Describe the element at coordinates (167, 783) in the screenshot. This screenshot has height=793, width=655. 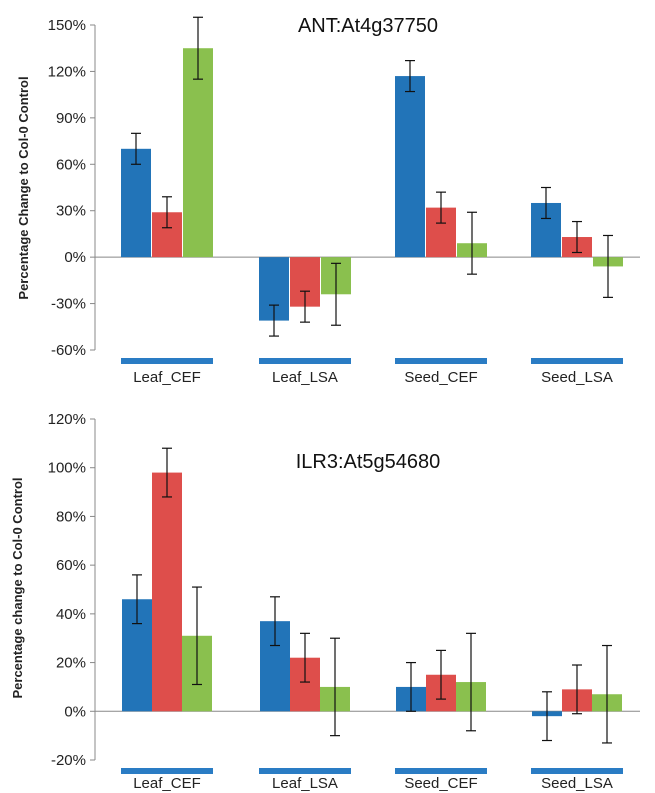
I see `ilr3-category-label: Leaf_CEF` at that location.